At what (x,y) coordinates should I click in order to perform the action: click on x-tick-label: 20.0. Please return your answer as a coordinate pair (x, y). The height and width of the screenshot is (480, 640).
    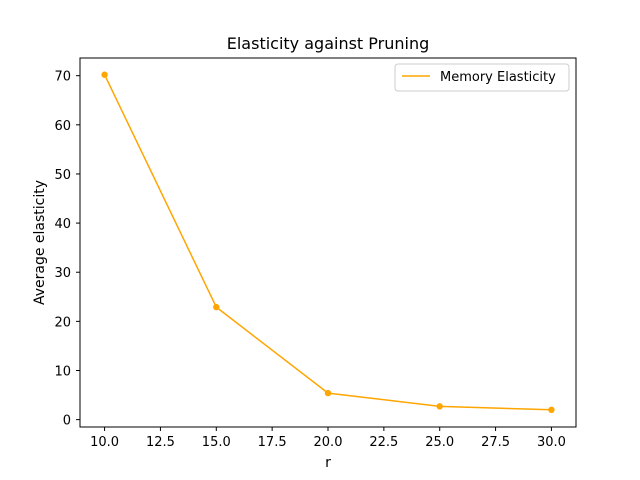
    Looking at the image, I should click on (328, 442).